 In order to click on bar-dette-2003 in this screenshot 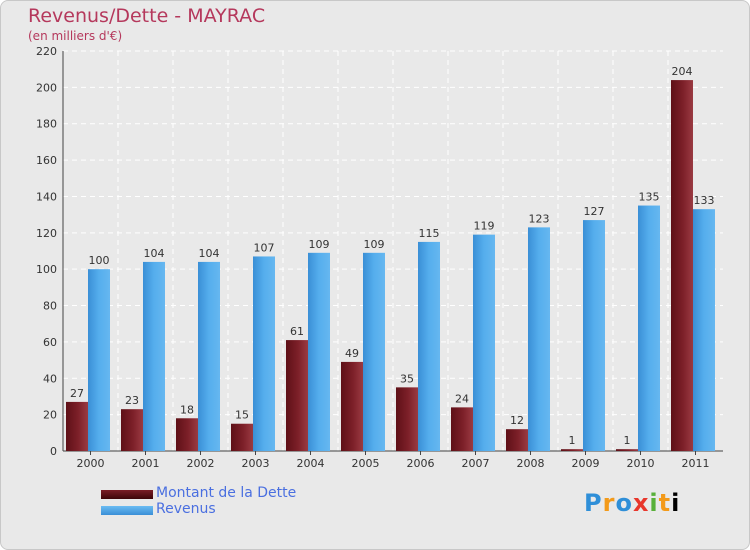, I will do `click(242, 437)`.